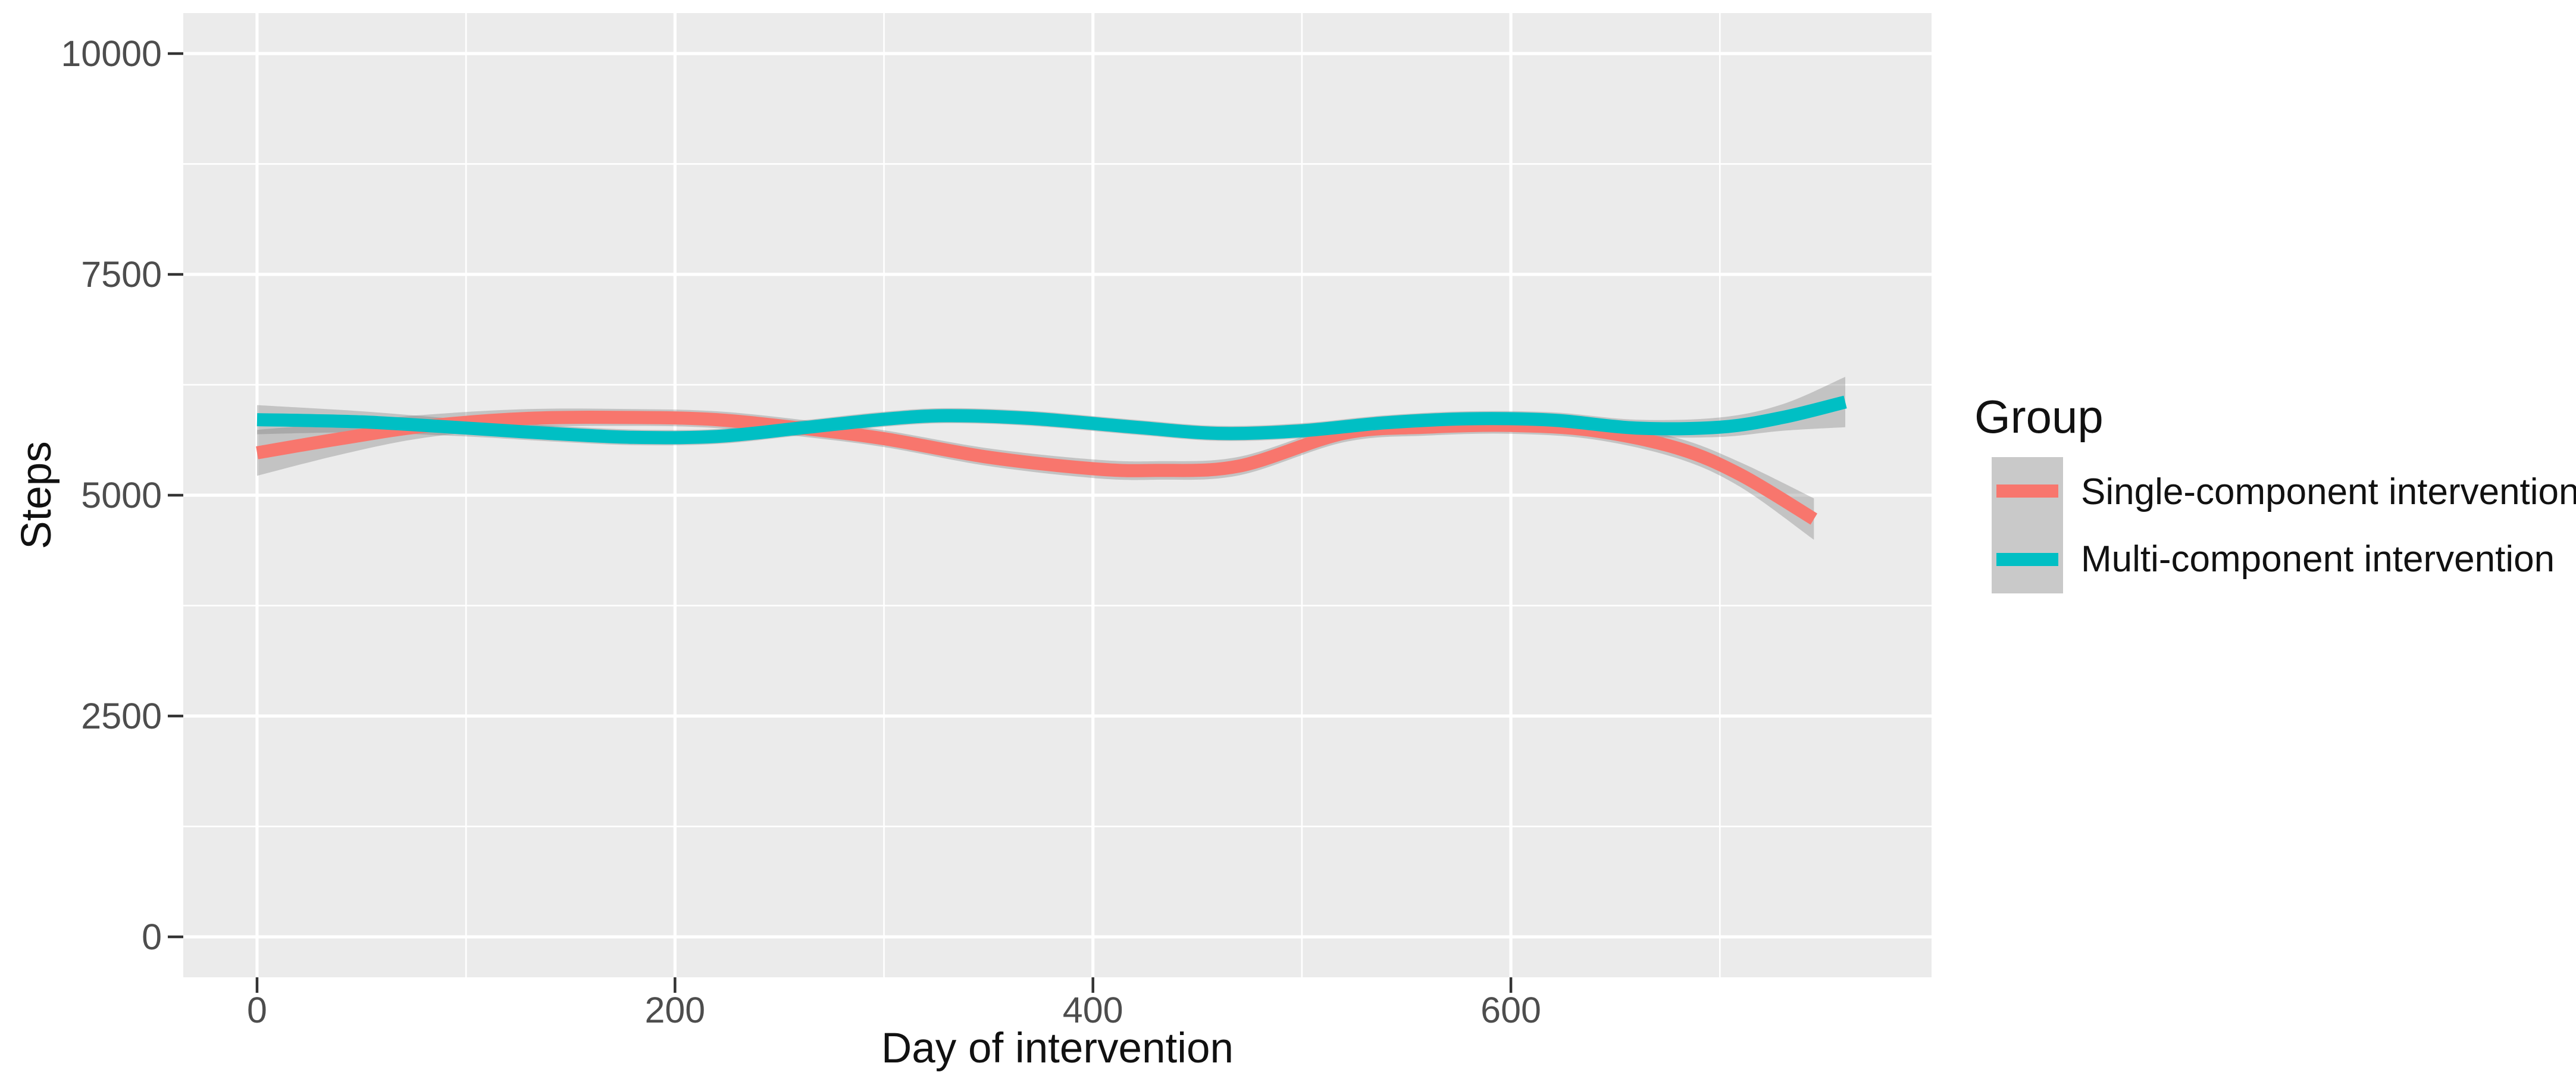 The height and width of the screenshot is (1091, 2576). Describe the element at coordinates (2027, 491) in the screenshot. I see `legend-key-line-single` at that location.